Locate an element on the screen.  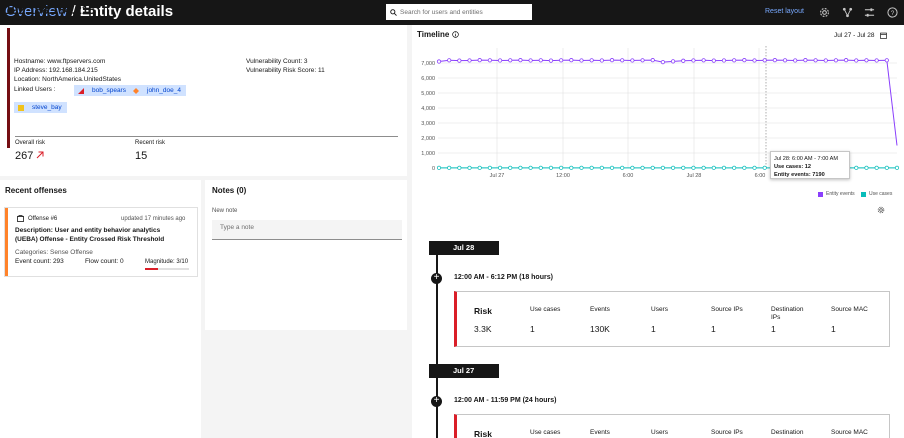
offense-id: Offense #6 is located at coordinates (43, 219).